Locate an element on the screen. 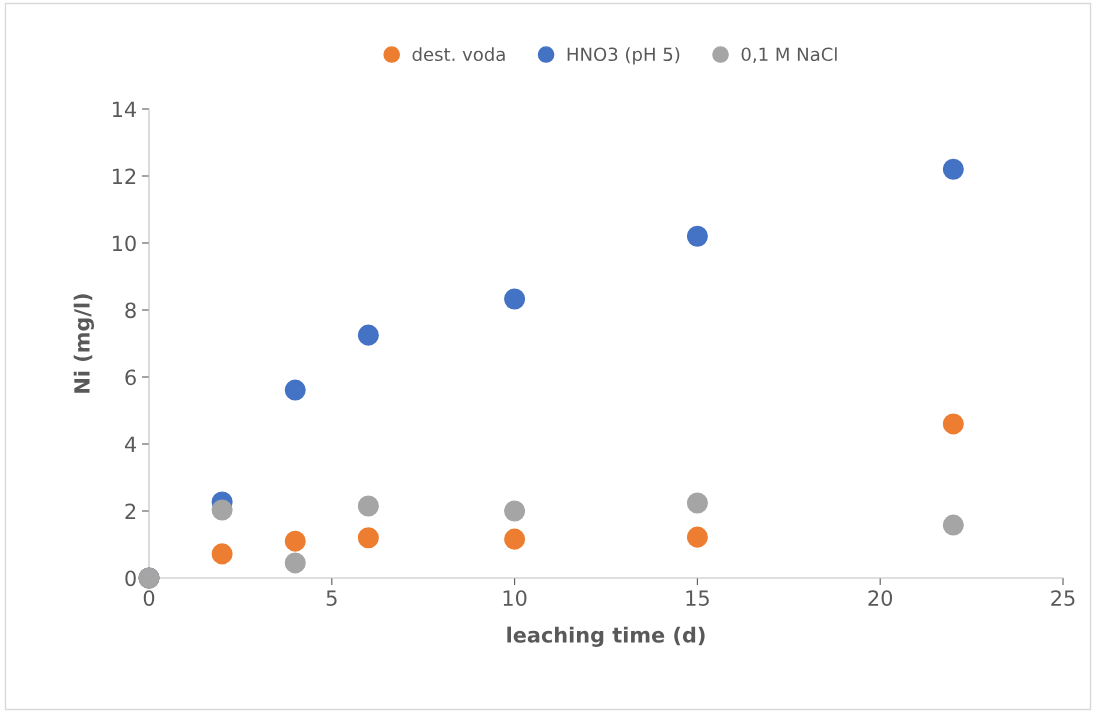 The image size is (1096, 713). x-tick-label: 10 is located at coordinates (515, 598).